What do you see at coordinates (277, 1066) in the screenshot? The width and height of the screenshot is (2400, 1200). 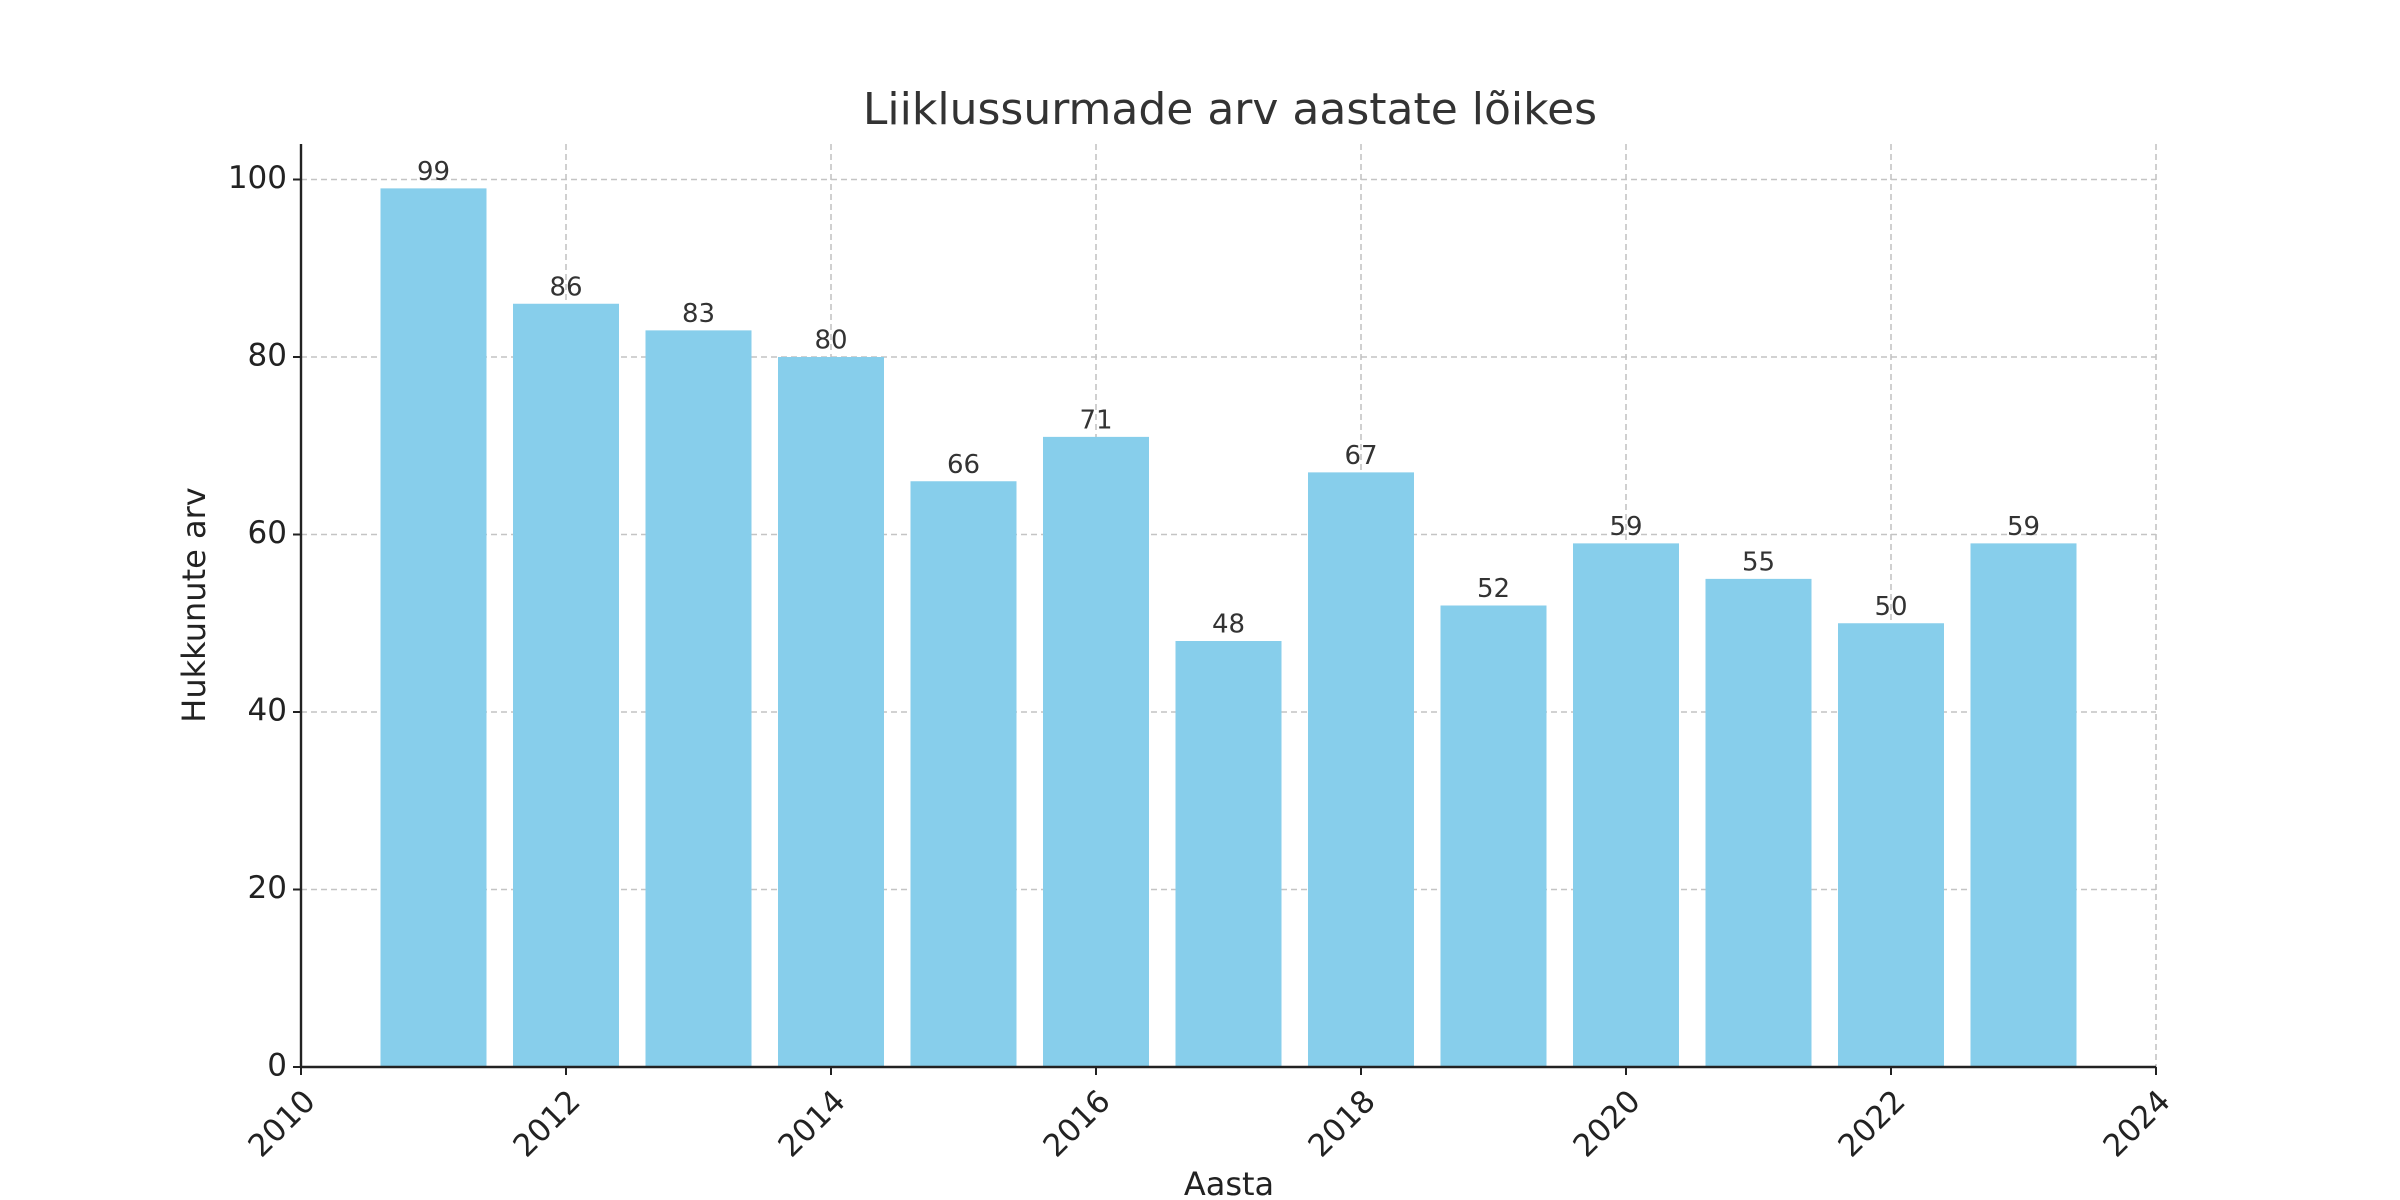 I see `y-tick-label: 0` at bounding box center [277, 1066].